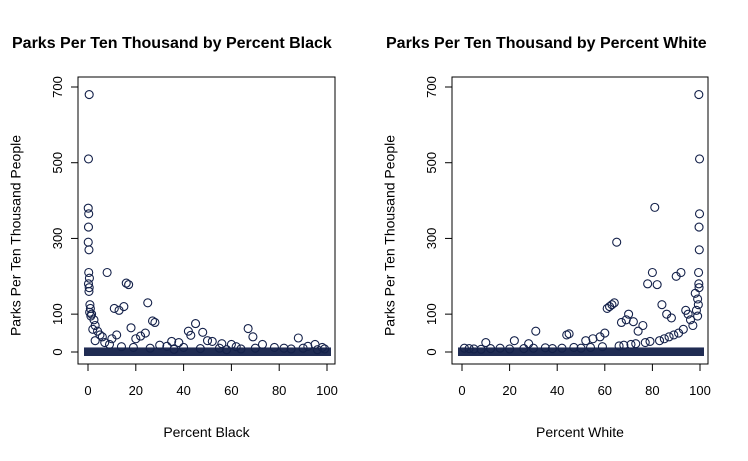 The image size is (748, 461). Describe the element at coordinates (183, 390) in the screenshot. I see `x-tick-label: 40` at that location.